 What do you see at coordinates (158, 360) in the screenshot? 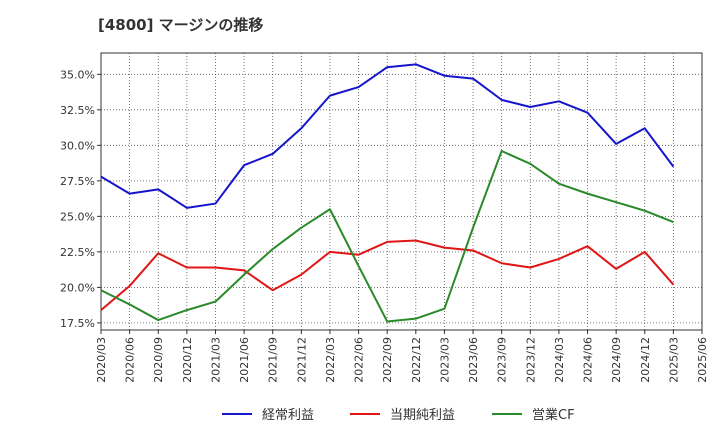
I see `x-tick-label: 2020/09` at bounding box center [158, 360].